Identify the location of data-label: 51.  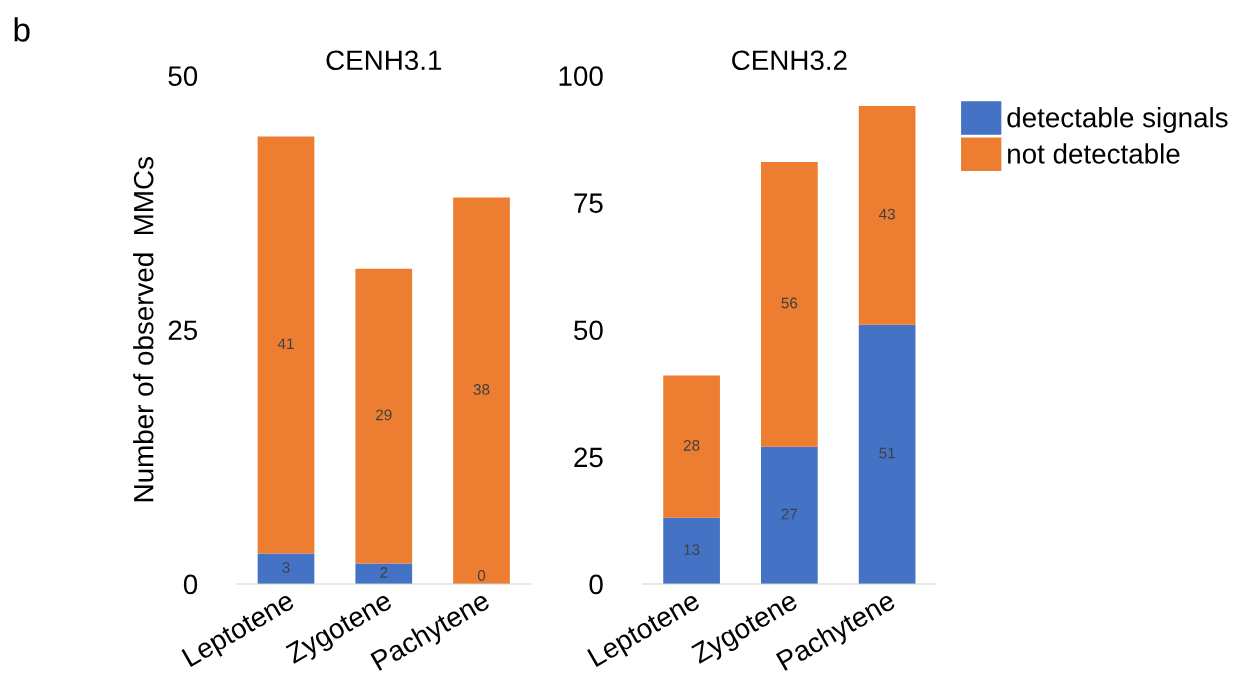
(887, 453).